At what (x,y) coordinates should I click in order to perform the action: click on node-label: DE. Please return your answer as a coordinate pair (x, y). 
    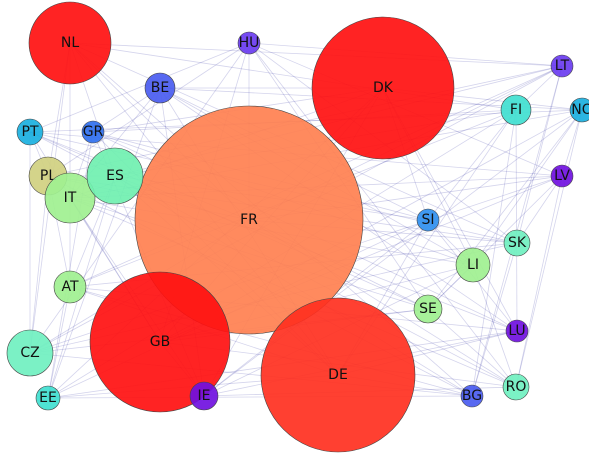
    Looking at the image, I should click on (338, 375).